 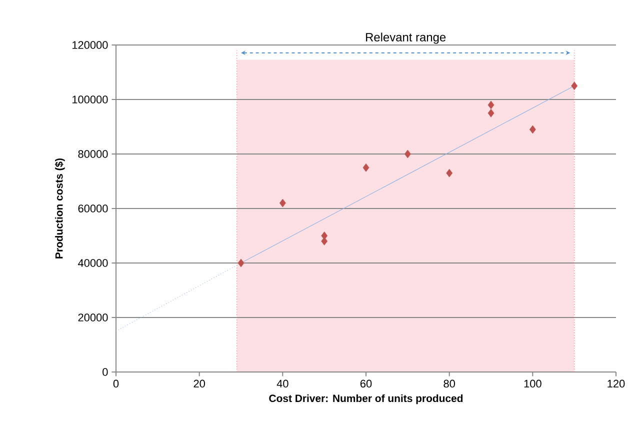 What do you see at coordinates (533, 384) in the screenshot?
I see `x-tick-label: 100` at bounding box center [533, 384].